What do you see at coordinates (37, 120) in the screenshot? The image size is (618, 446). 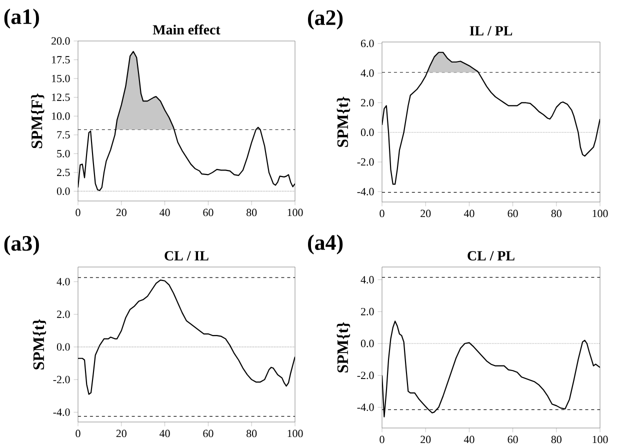 I see `y-axis-title: SPM{F}` at bounding box center [37, 120].